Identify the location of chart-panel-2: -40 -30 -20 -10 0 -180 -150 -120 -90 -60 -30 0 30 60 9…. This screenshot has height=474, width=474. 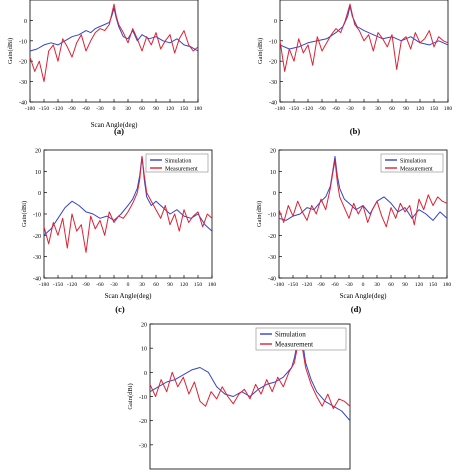
(354, 68).